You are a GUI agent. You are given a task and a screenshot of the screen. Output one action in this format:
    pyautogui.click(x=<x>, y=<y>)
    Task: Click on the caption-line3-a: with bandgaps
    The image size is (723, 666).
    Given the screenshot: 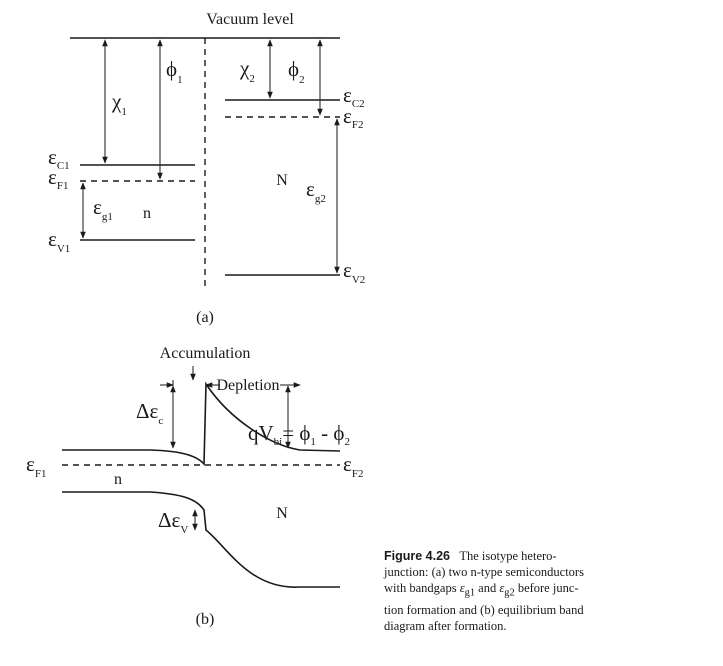 What is the action you would take?
    pyautogui.click(x=422, y=588)
    